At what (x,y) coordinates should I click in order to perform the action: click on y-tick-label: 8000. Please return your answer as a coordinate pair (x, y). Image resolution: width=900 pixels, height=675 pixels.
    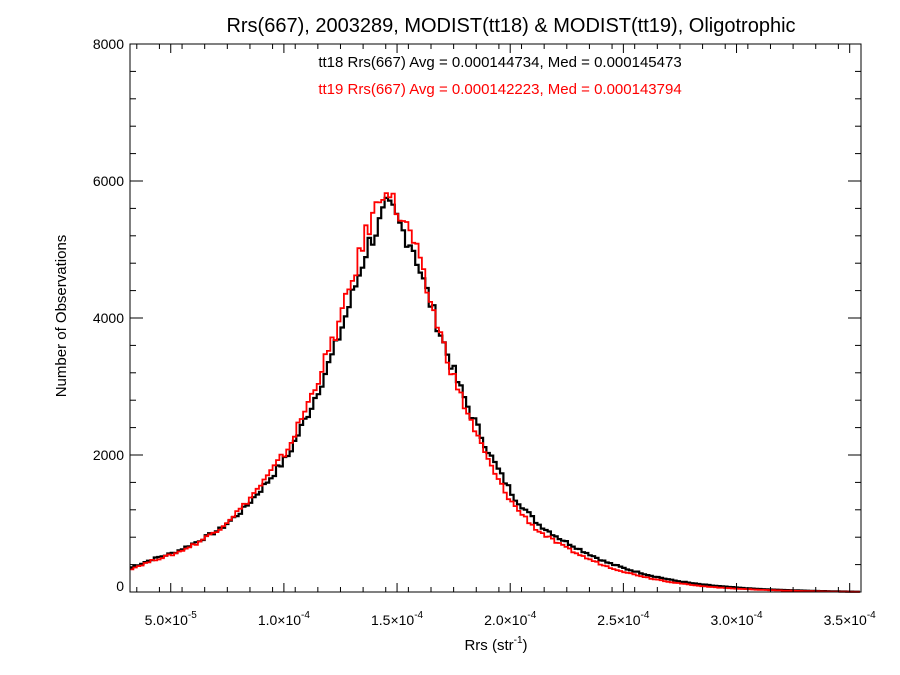
    Looking at the image, I should click on (108, 44).